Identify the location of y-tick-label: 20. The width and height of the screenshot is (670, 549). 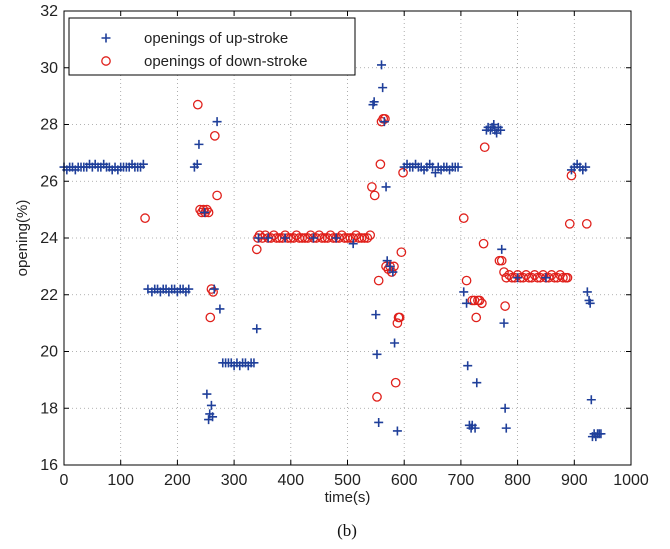
(49, 352).